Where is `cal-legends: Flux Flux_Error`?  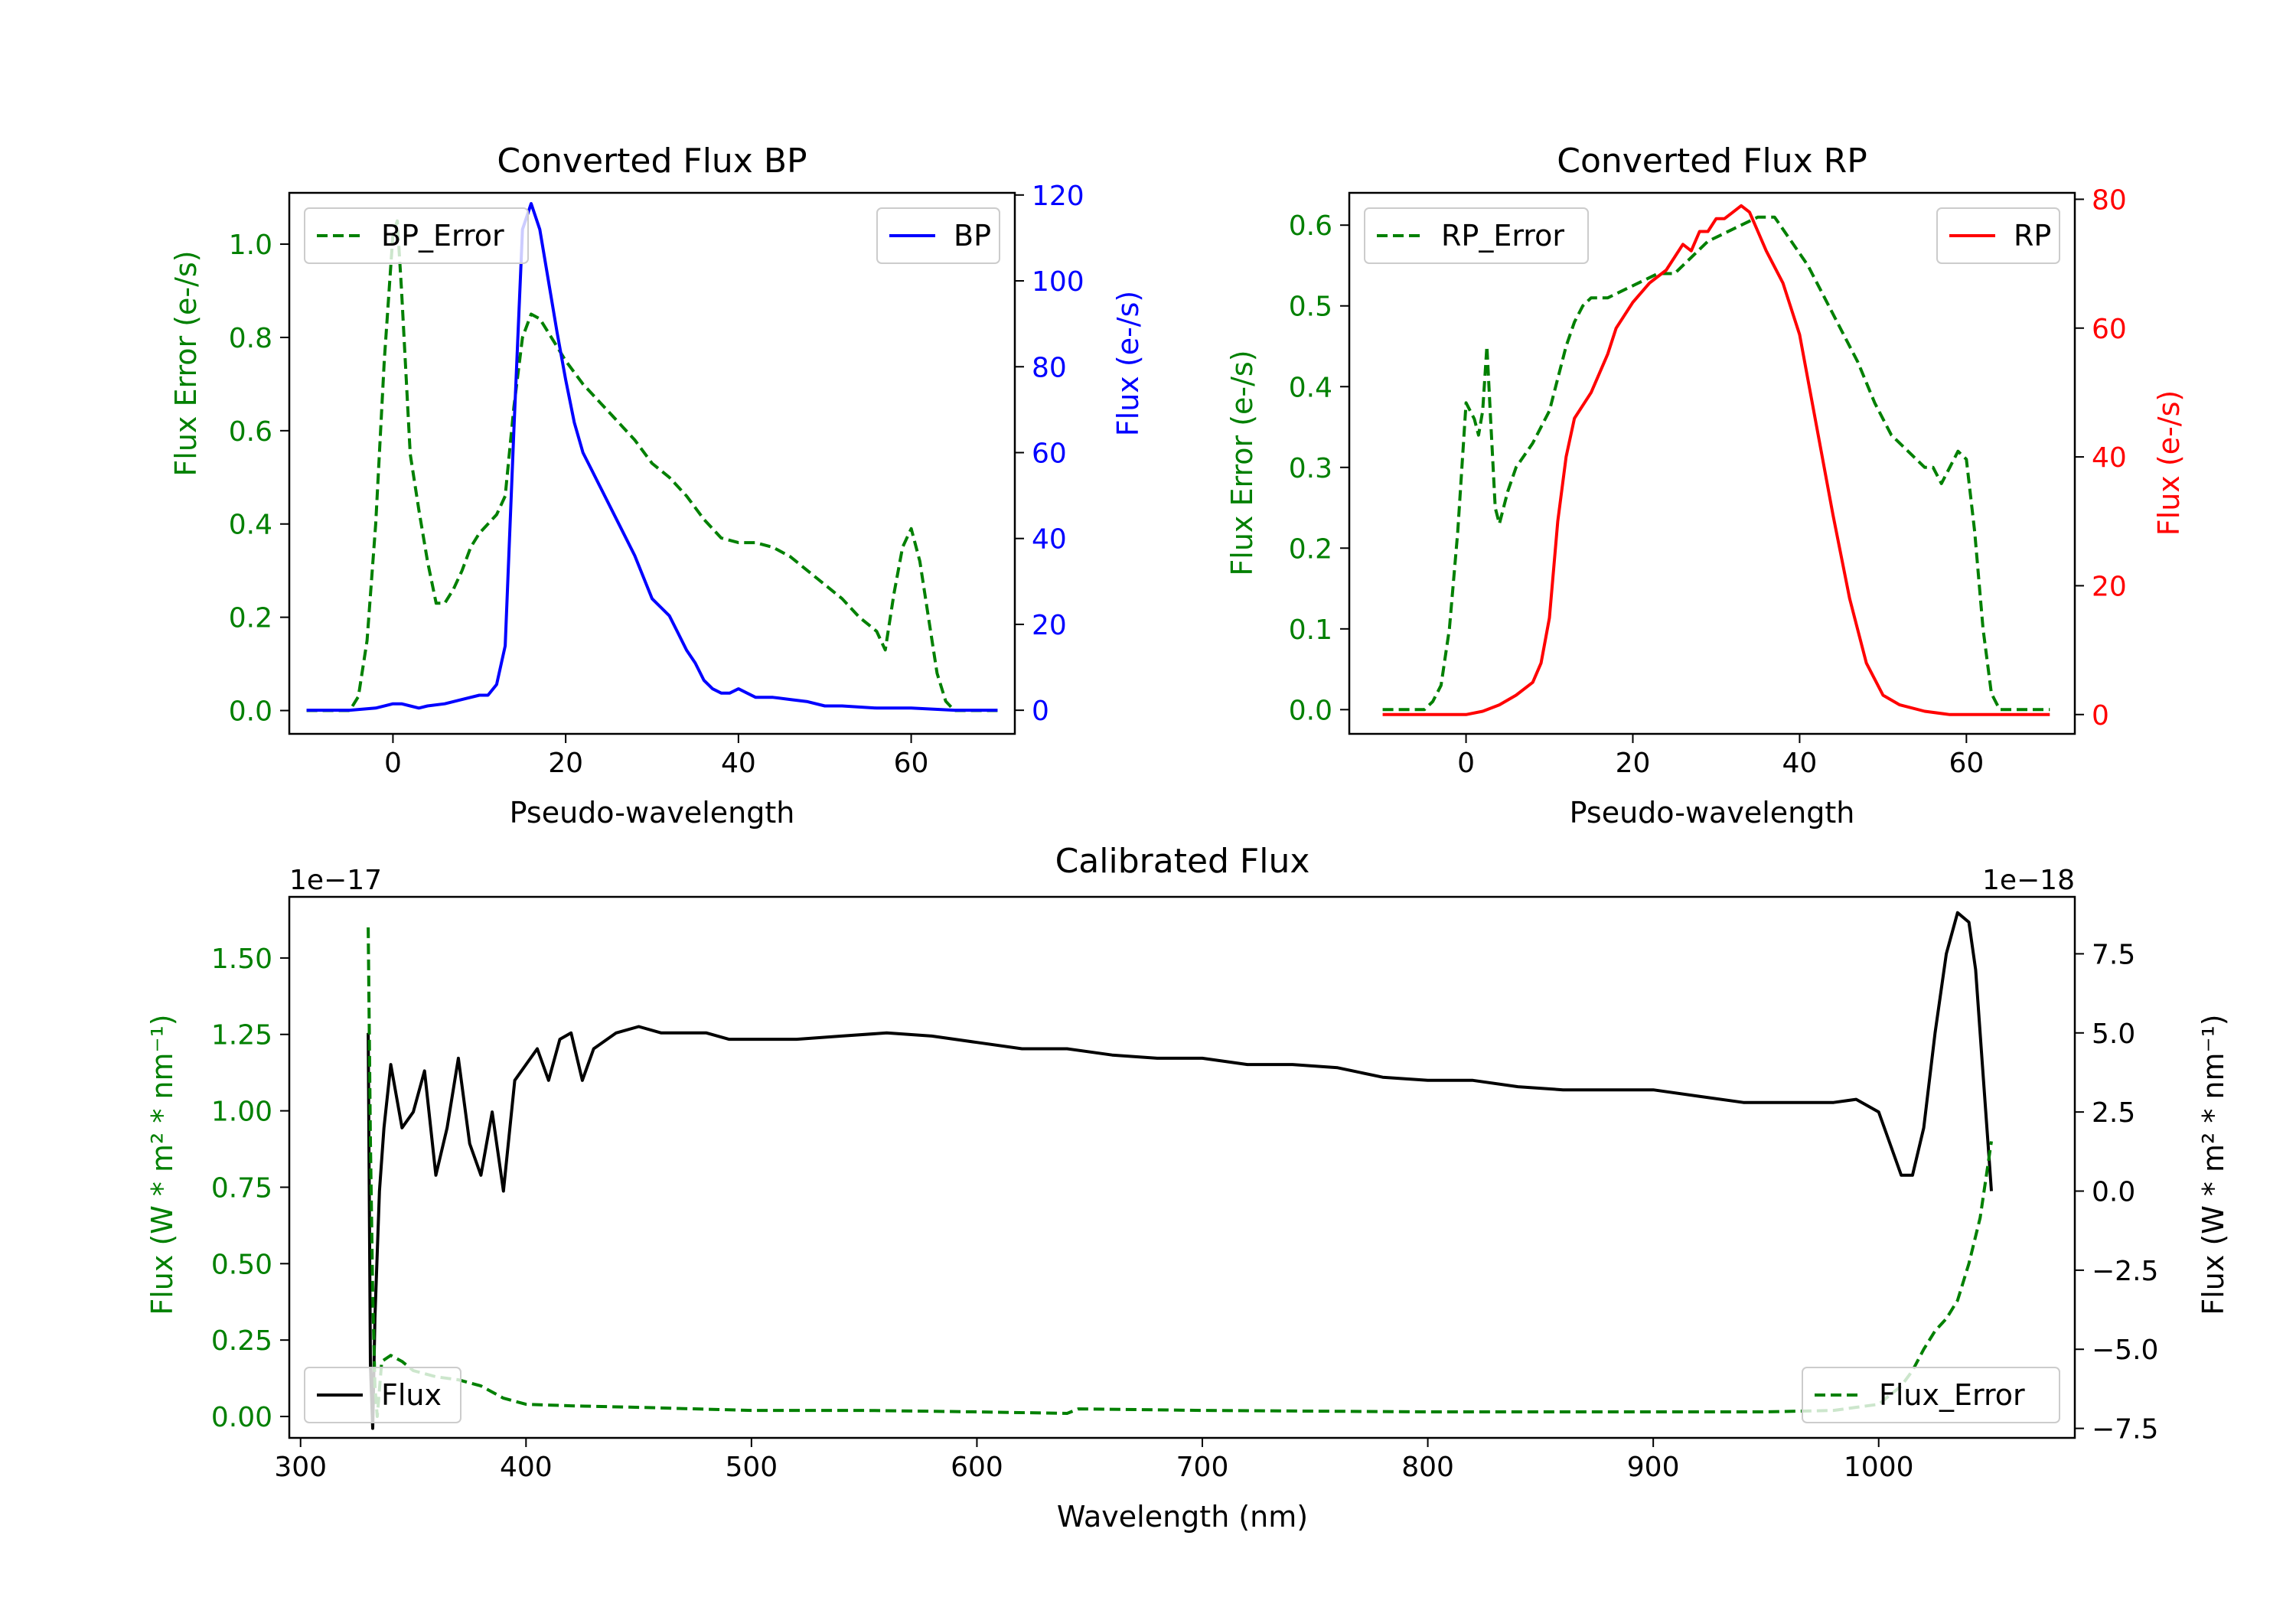 cal-legends: Flux Flux_Error is located at coordinates (1182, 1395).